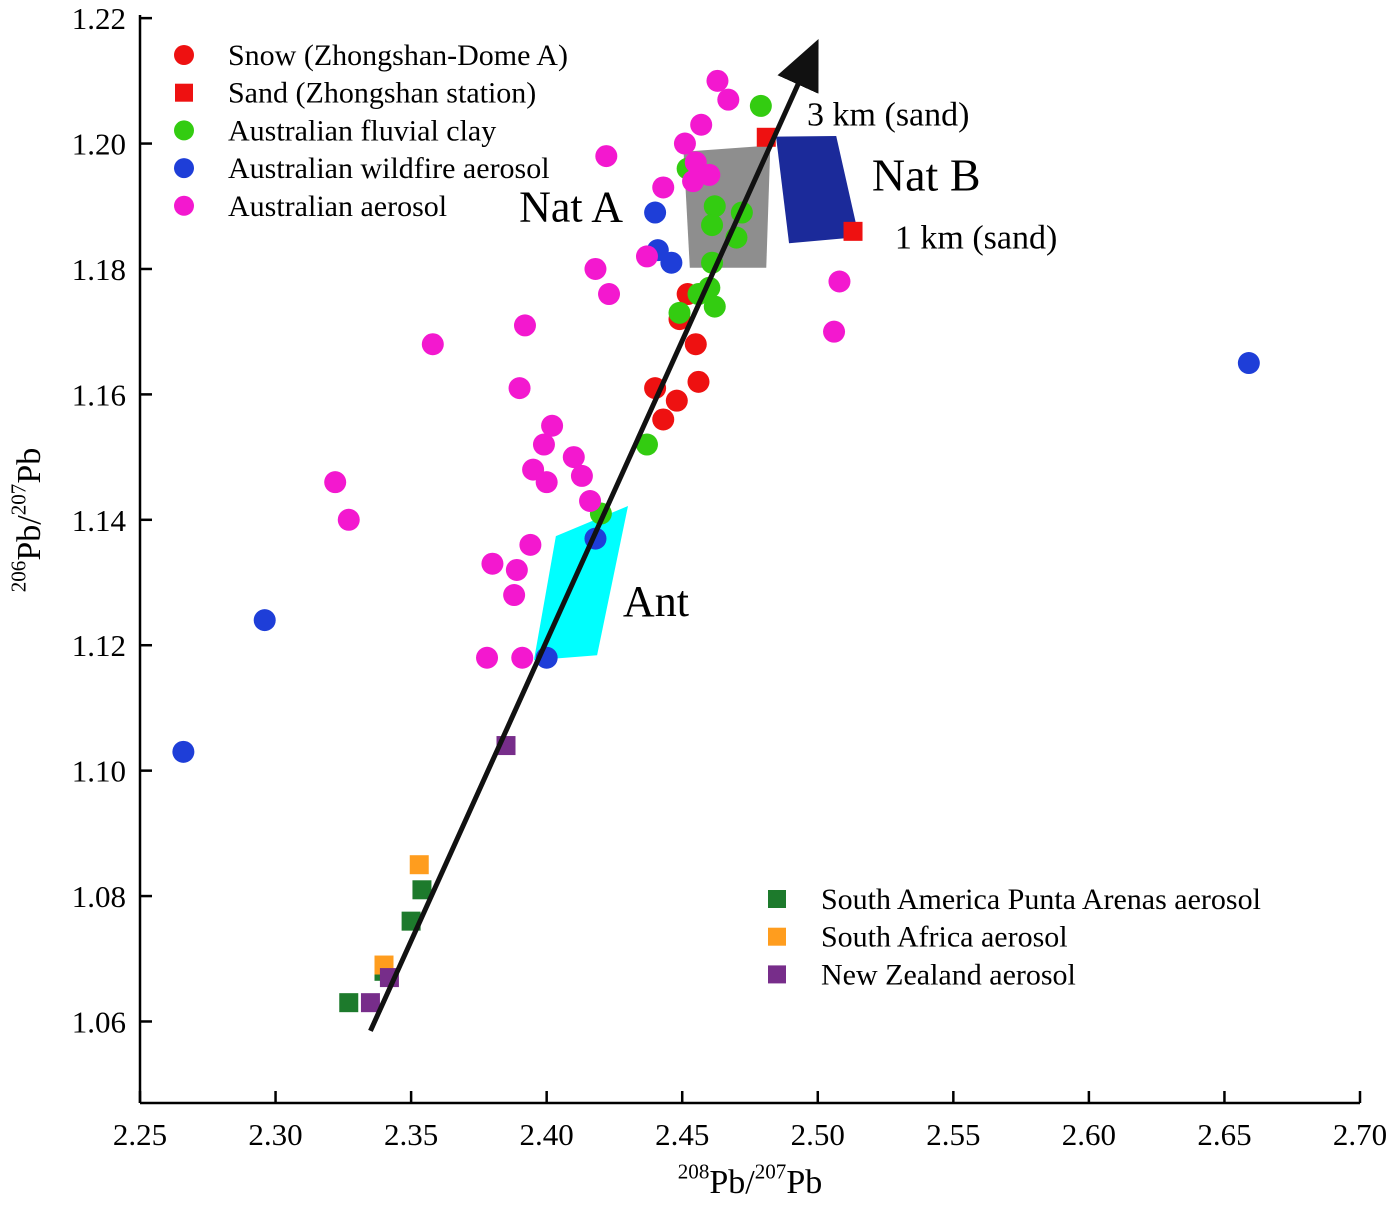  Describe the element at coordinates (976, 238) in the screenshot. I see `annotation-1-km-sand: 1 km (sand)` at that location.